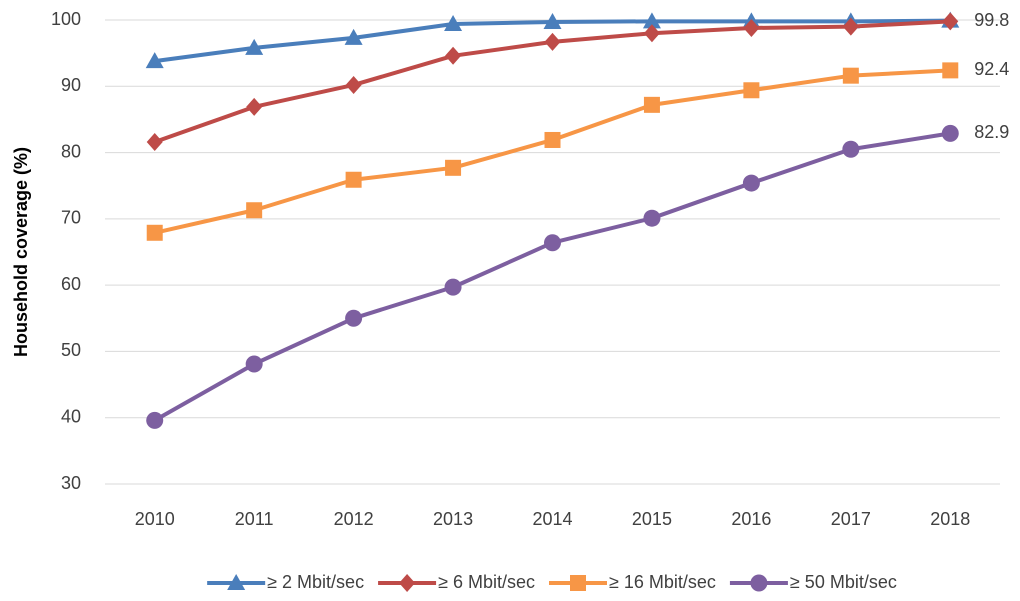 This screenshot has height=601, width=1020. I want to click on legend-label: ≥ 16 Mbit/sec, so click(662, 582).